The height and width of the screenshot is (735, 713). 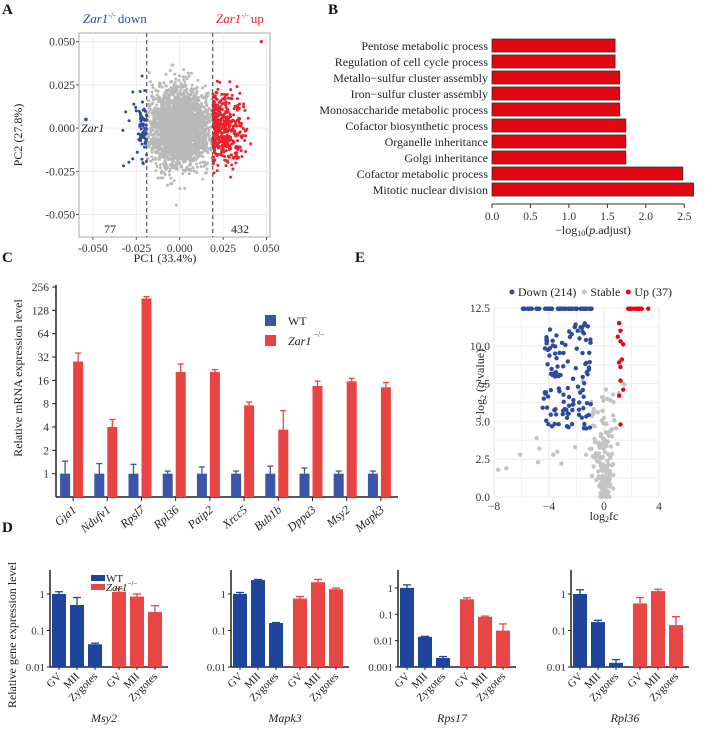 What do you see at coordinates (297, 321) in the screenshot?
I see `legend-label-wt: WT` at bounding box center [297, 321].